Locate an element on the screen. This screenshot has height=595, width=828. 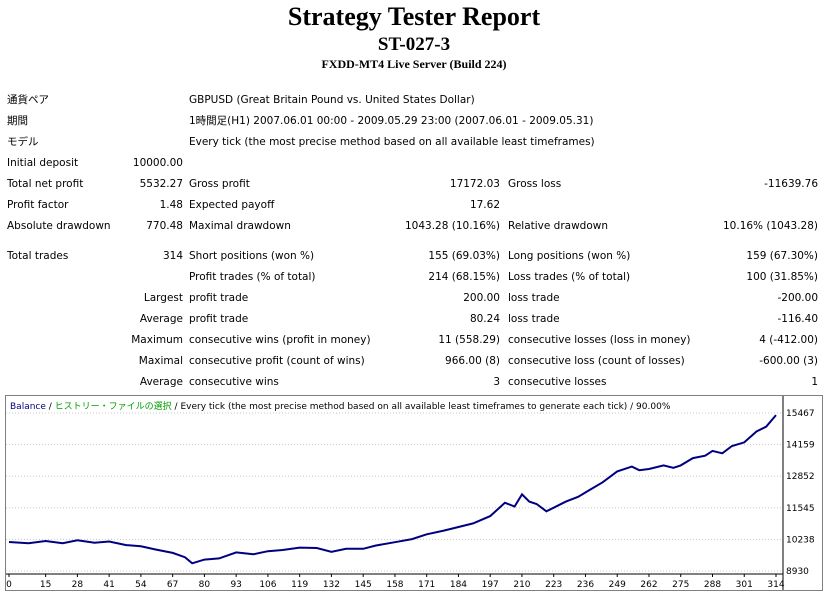
maximal-drawdown-label: Maximal drawdown is located at coordinates (240, 226).